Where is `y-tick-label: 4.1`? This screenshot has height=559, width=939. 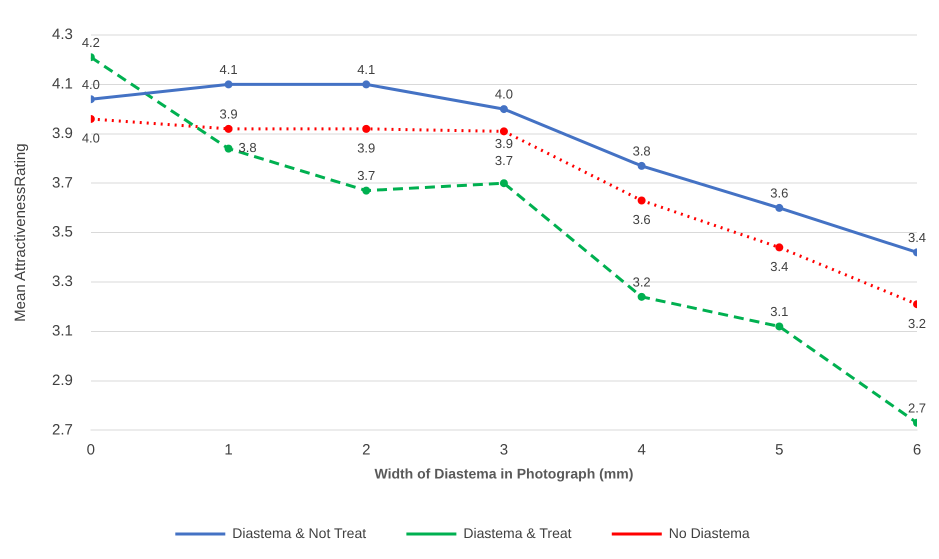 y-tick-label: 4.1 is located at coordinates (62, 84).